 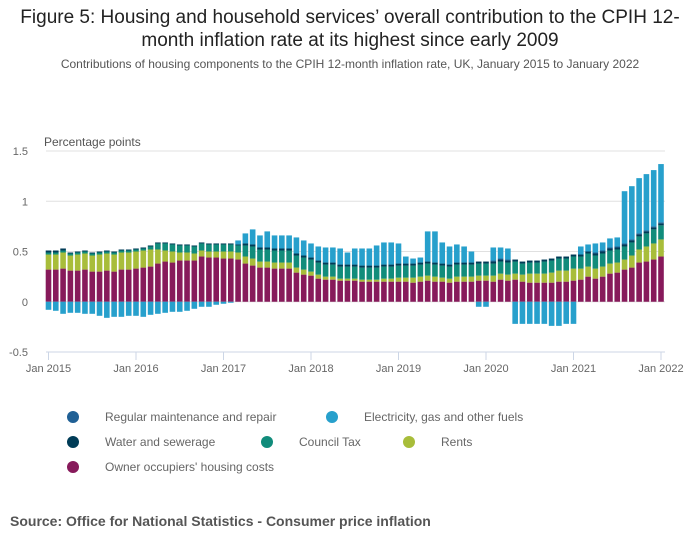 I want to click on legend-item-rents: Rents, so click(x=437, y=442).